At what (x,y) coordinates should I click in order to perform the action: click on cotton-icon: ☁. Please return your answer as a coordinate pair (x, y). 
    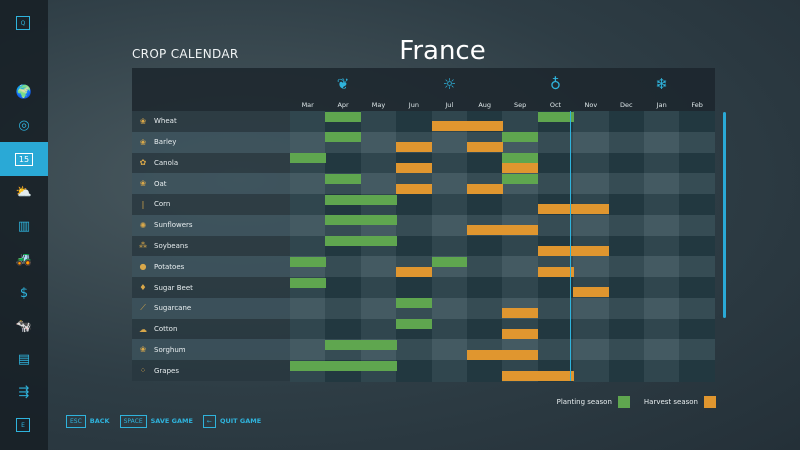
    Looking at the image, I should click on (143, 329).